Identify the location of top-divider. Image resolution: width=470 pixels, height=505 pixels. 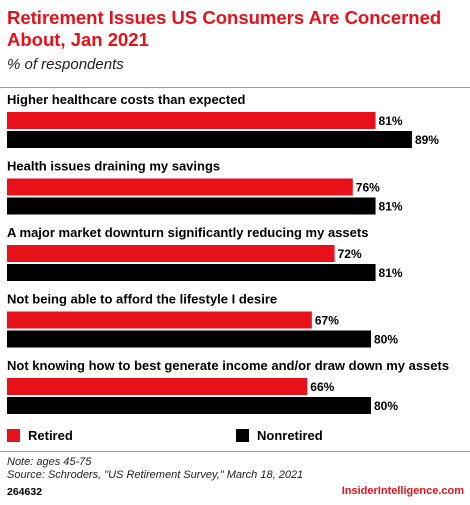
(235, 87).